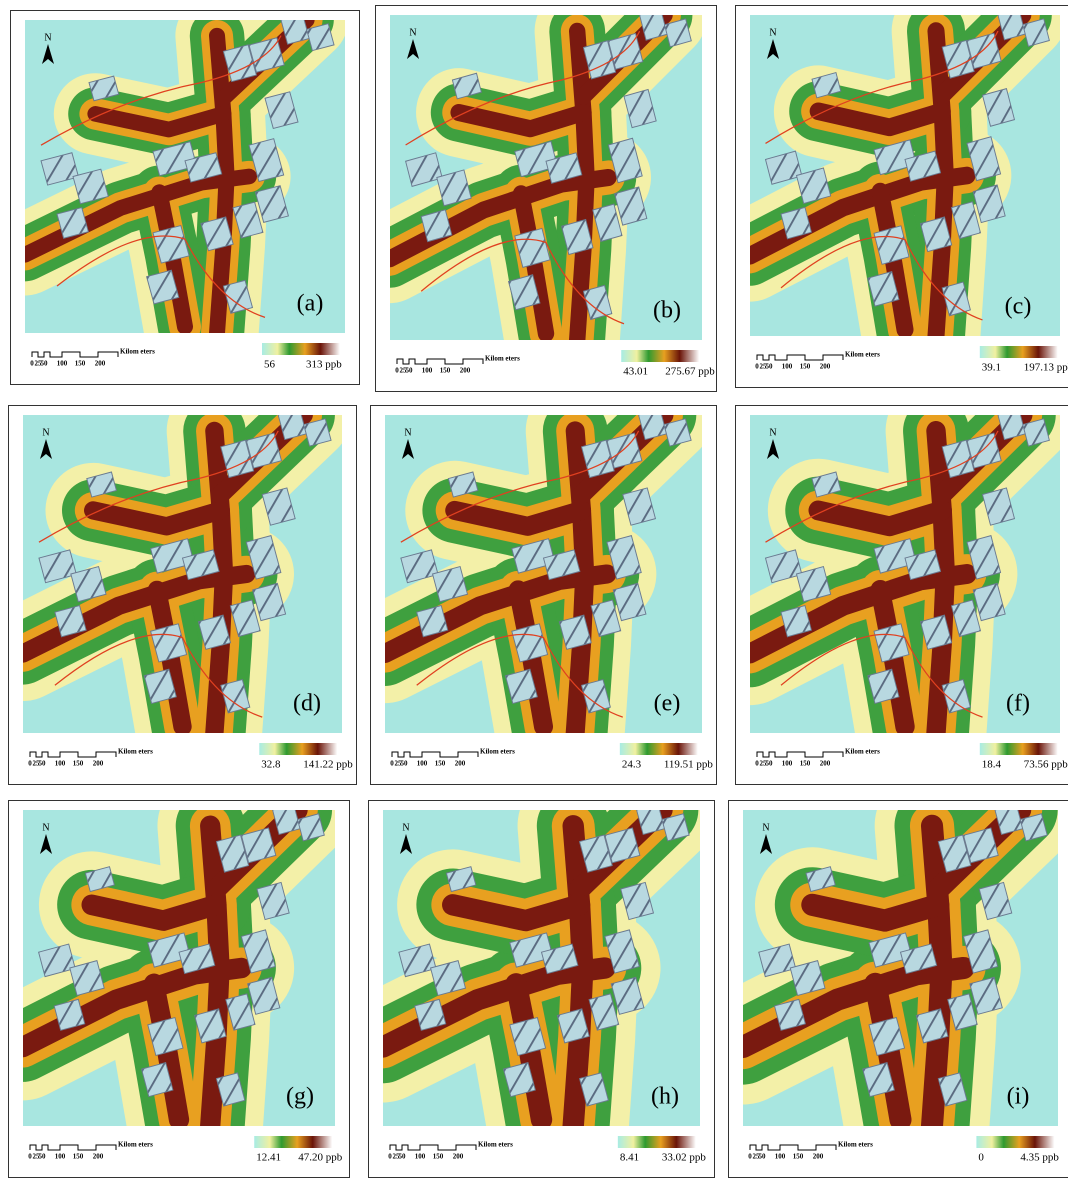  What do you see at coordinates (992, 765) in the screenshot?
I see `legend-min: 18.4` at bounding box center [992, 765].